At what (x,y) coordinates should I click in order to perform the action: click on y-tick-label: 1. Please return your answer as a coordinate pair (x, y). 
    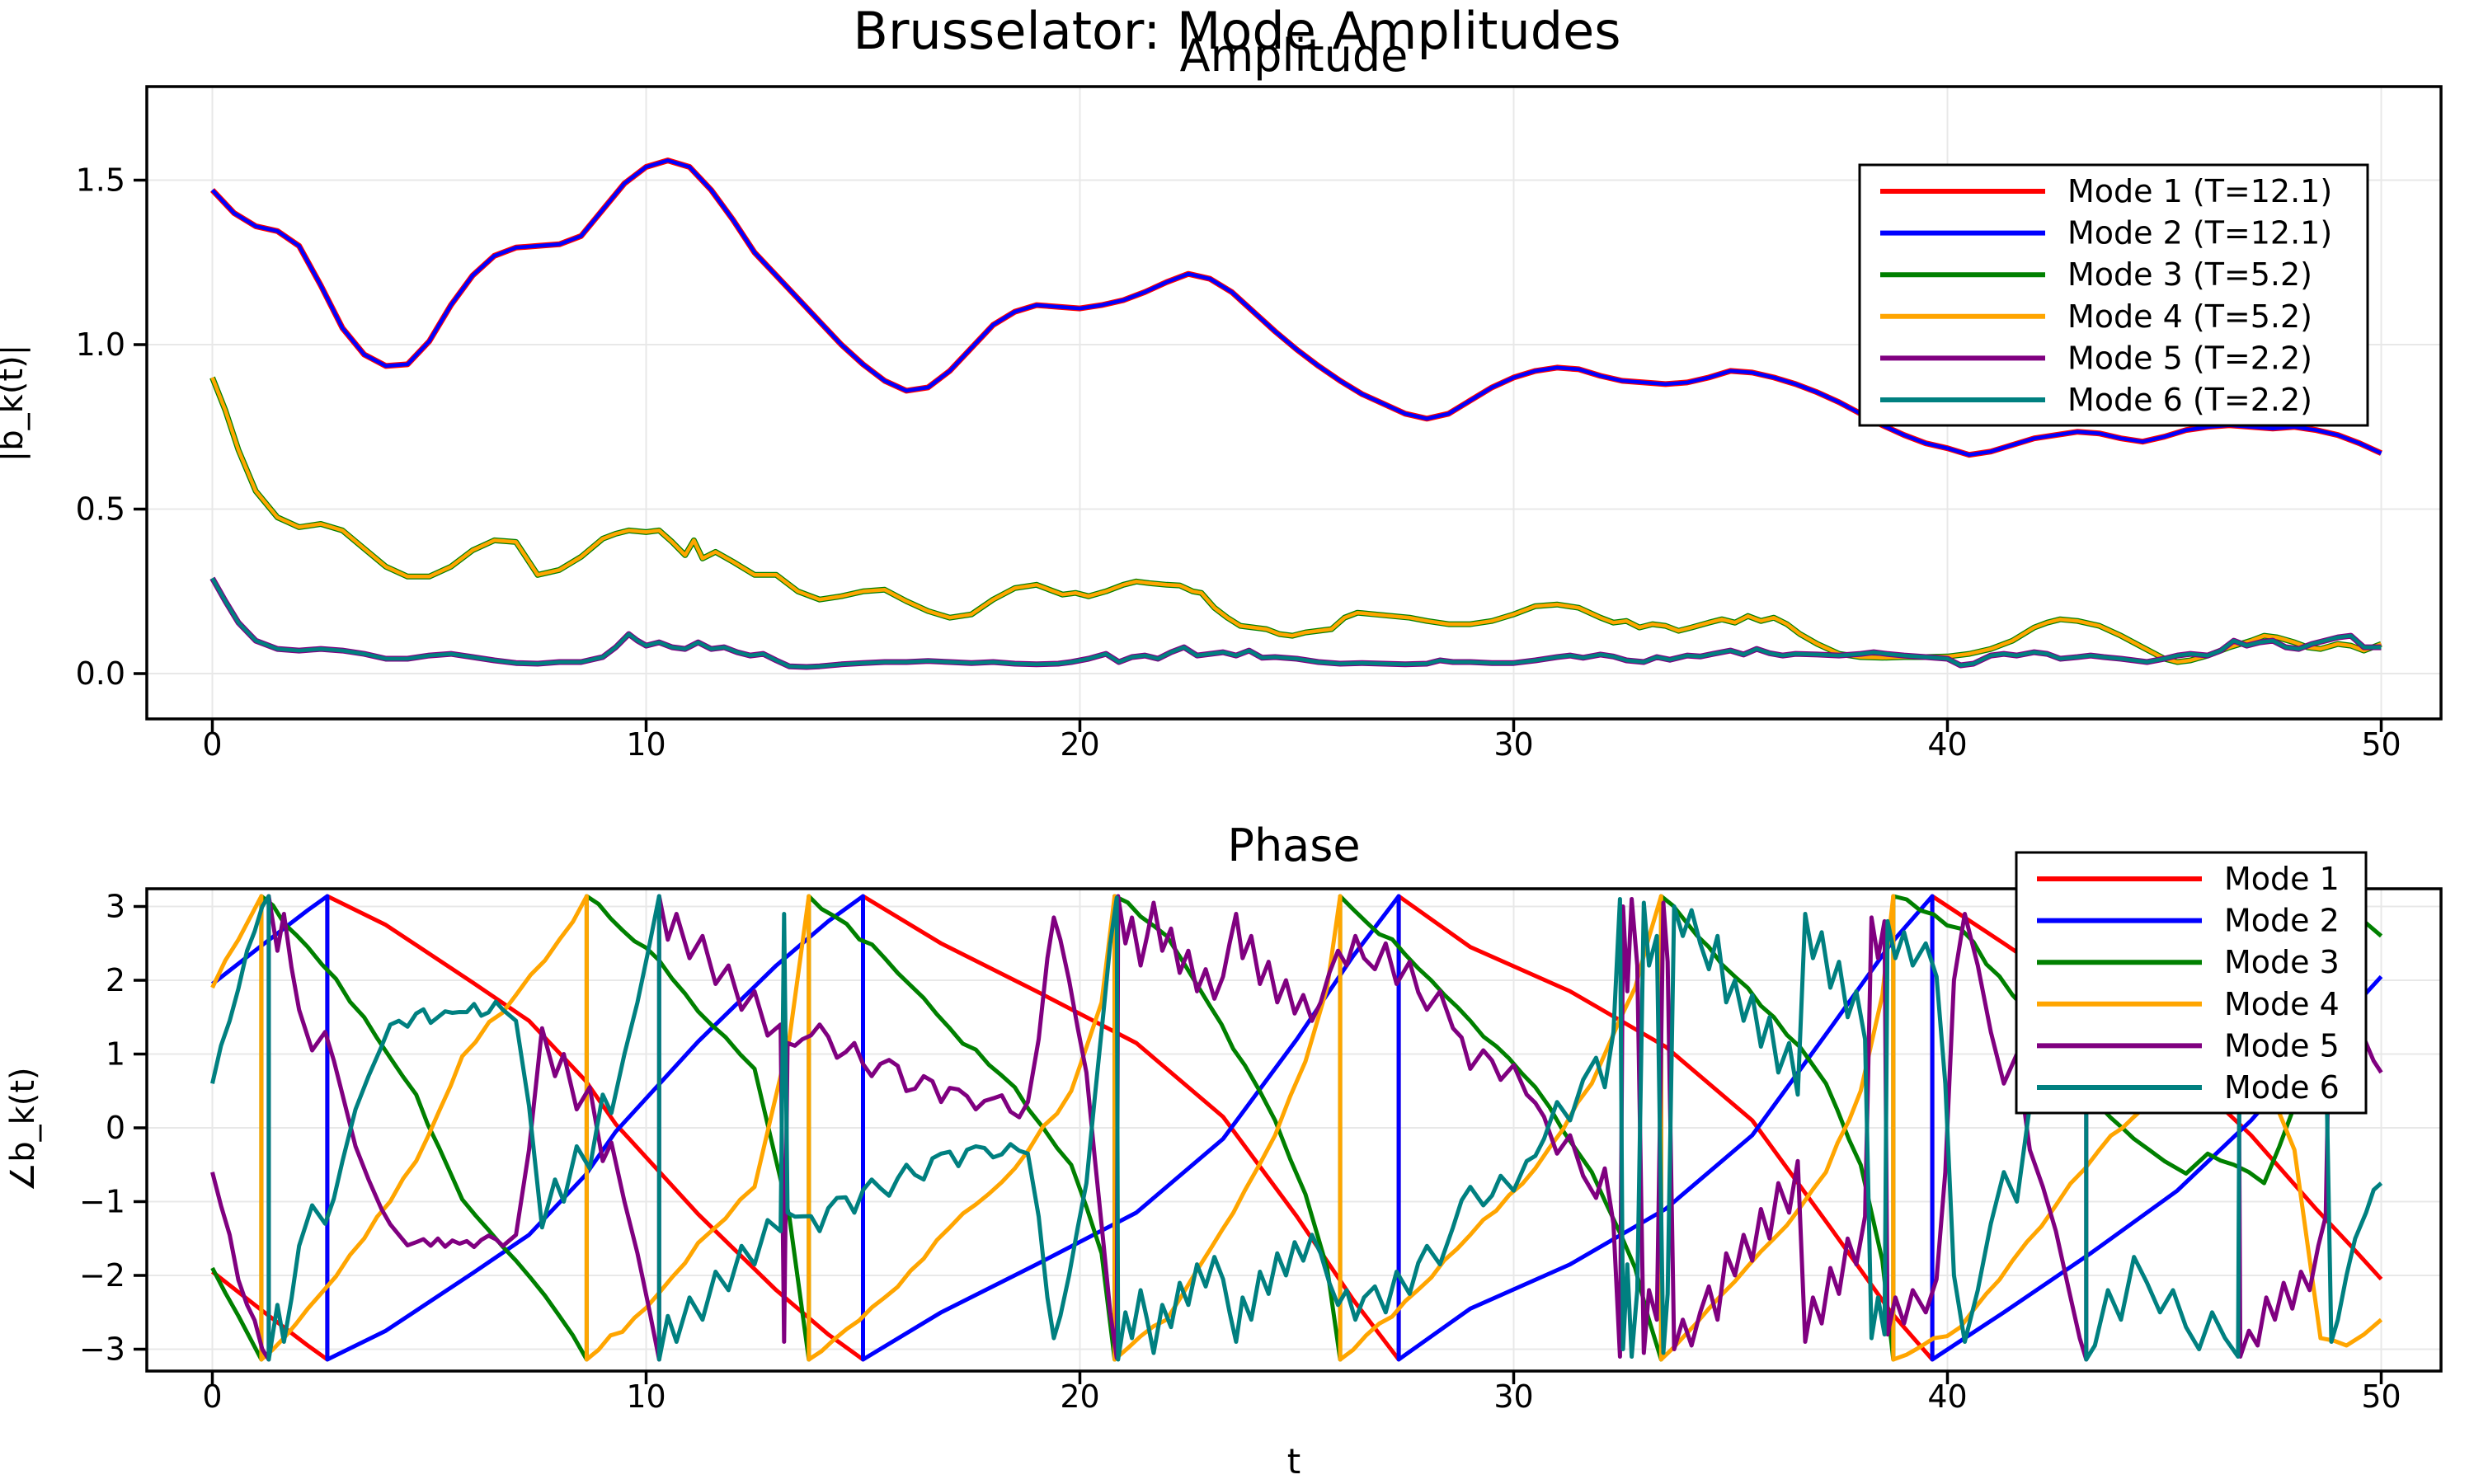
    Looking at the image, I should click on (115, 1054).